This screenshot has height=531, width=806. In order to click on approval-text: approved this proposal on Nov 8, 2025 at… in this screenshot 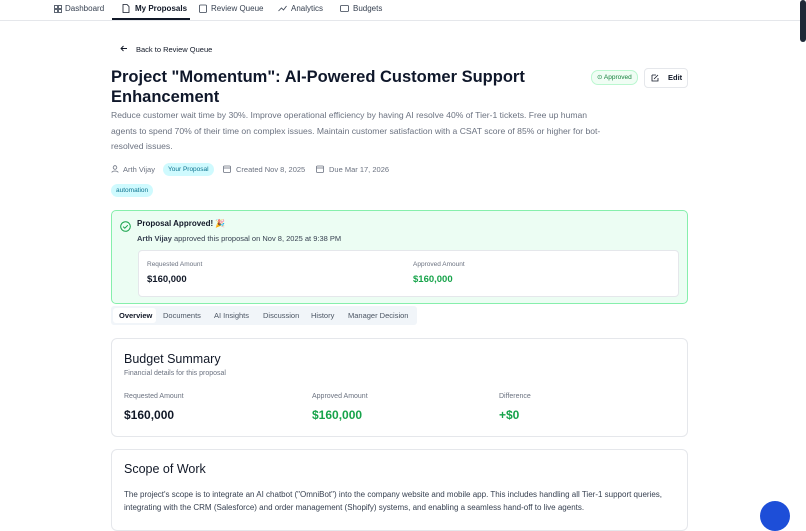, I will do `click(257, 238)`.